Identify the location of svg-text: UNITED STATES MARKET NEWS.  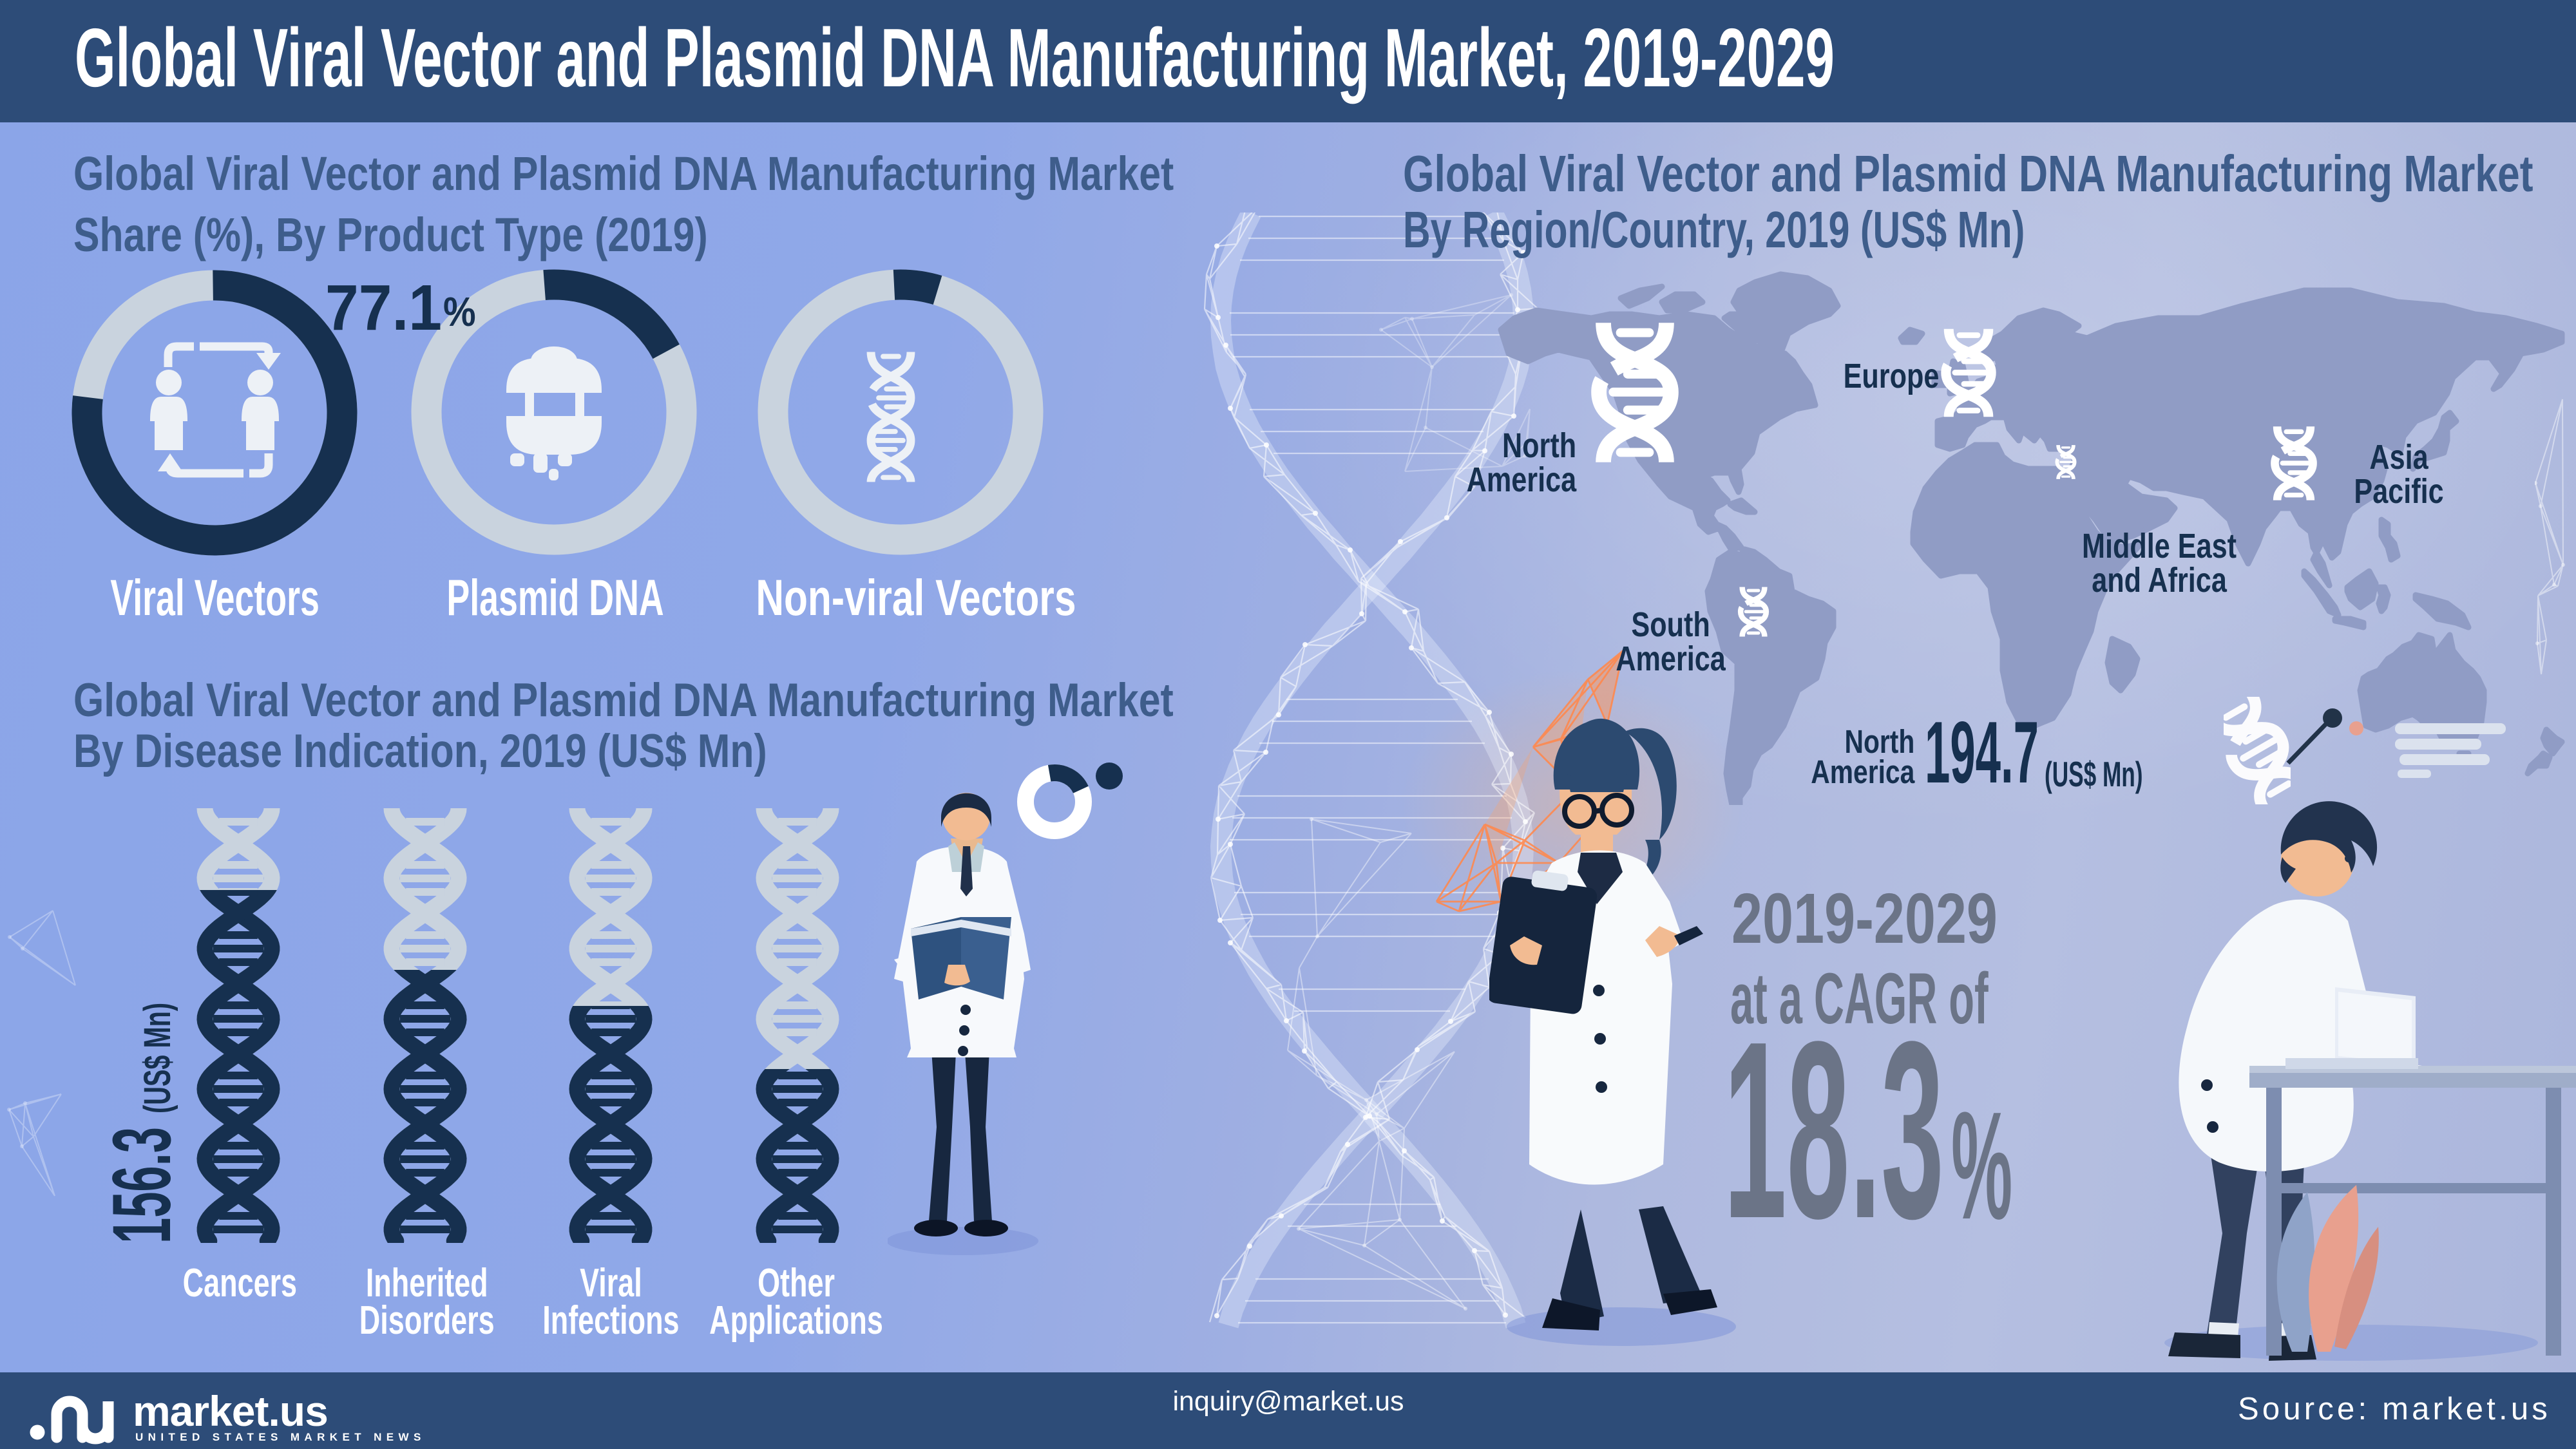
(280, 1437).